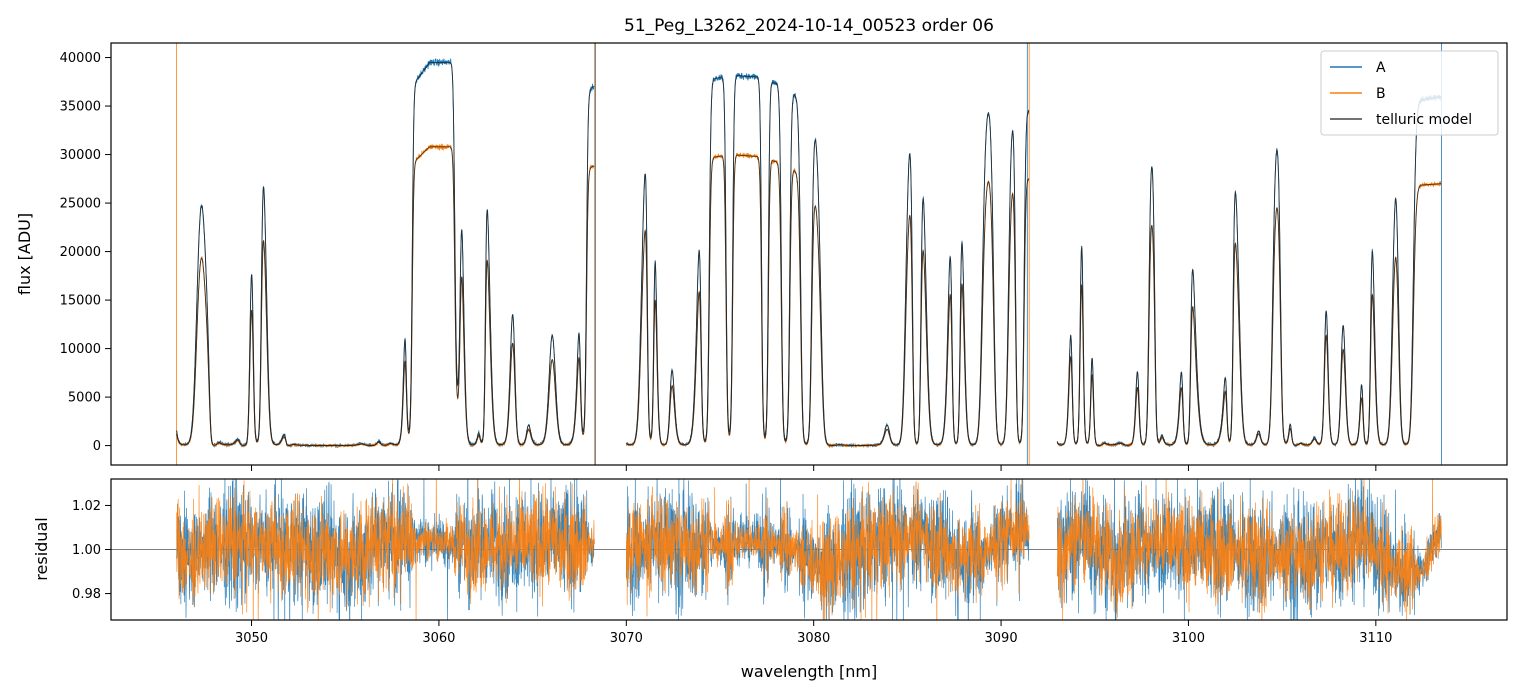 This screenshot has width=1520, height=696. I want to click on top-y-tick-label: 35000, so click(80, 107).